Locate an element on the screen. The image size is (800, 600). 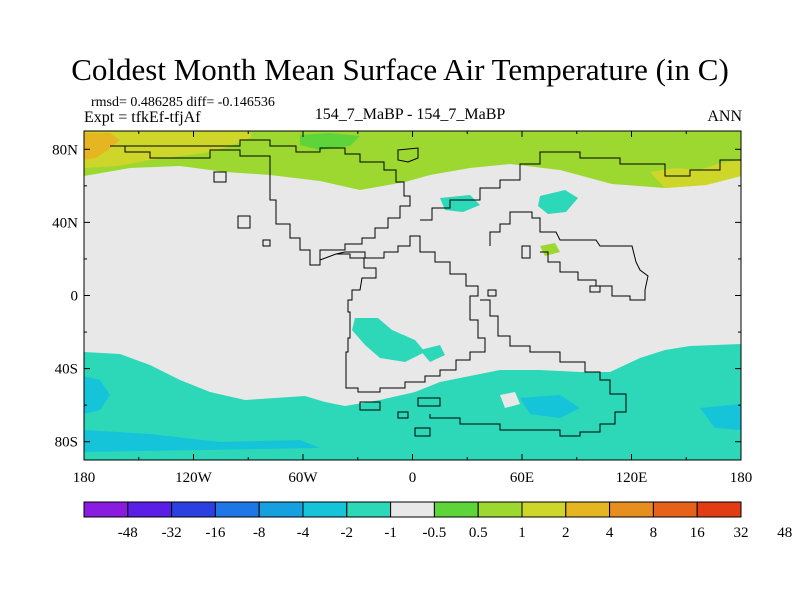
colorbar-label: 1 is located at coordinates (522, 533).